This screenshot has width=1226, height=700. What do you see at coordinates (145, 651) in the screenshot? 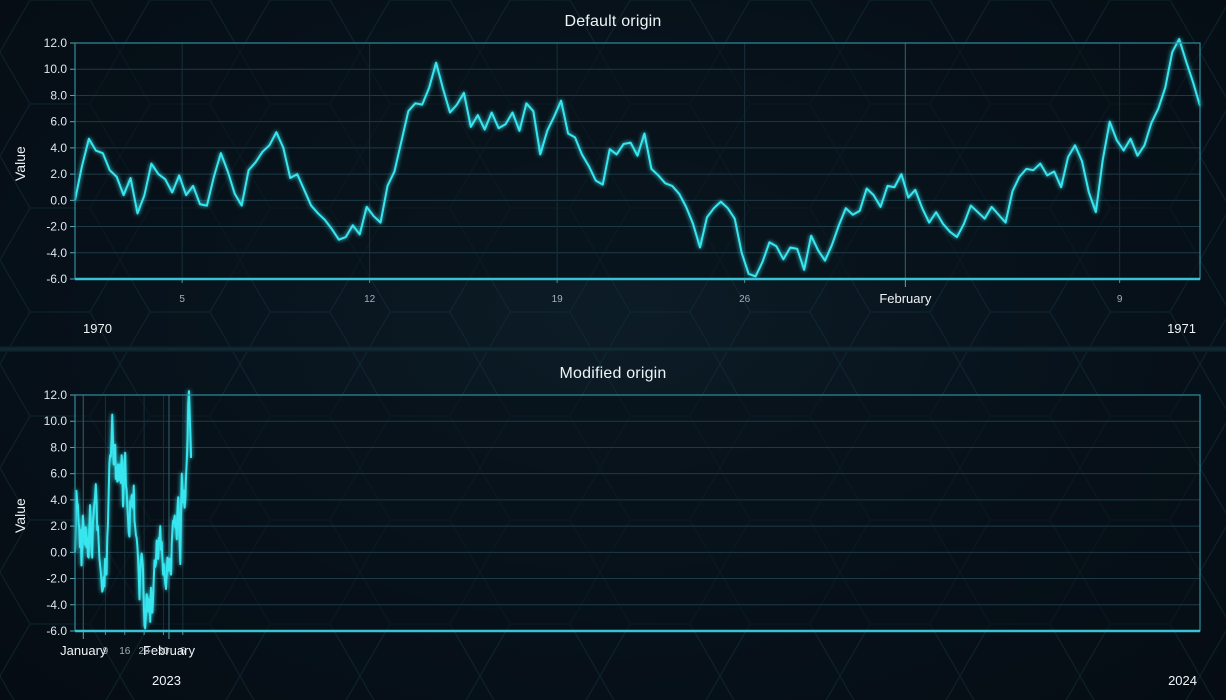
I see `x-tick-label: 23` at bounding box center [145, 651].